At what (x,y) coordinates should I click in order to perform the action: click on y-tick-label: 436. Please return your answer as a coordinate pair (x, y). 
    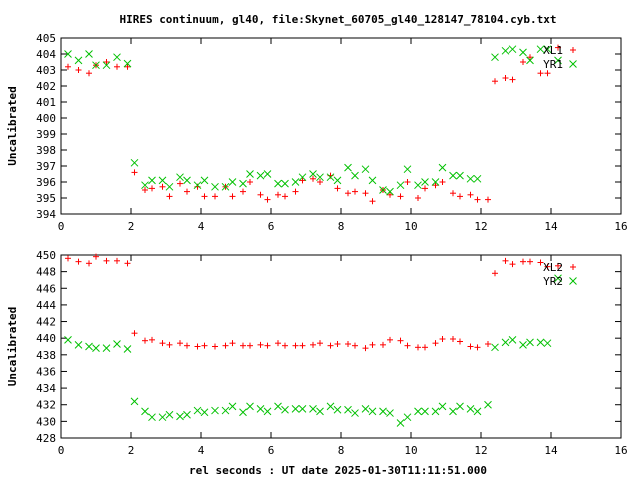
    Looking at the image, I should click on (46, 371).